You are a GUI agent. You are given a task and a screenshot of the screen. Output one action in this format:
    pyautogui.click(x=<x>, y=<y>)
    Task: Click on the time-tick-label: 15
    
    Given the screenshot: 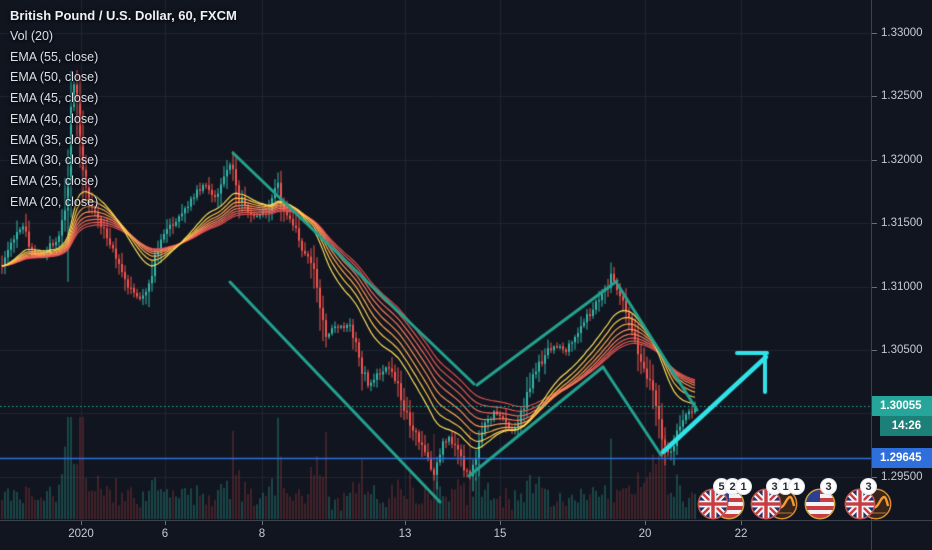 What is the action you would take?
    pyautogui.click(x=500, y=534)
    